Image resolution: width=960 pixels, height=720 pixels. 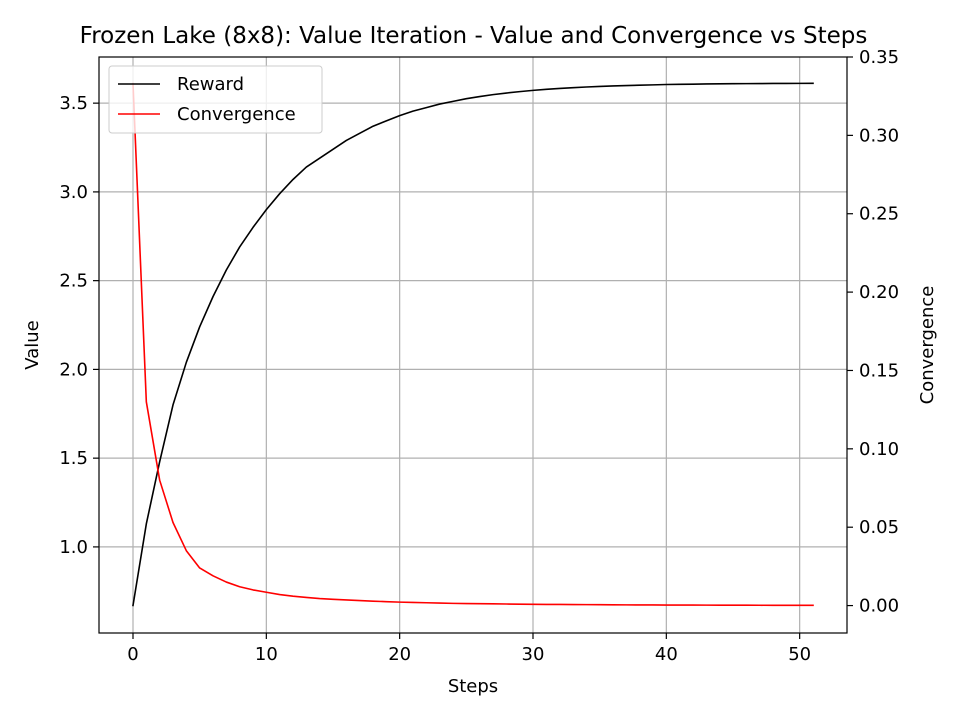 What do you see at coordinates (73, 369) in the screenshot?
I see `y-tick-label: 2.0` at bounding box center [73, 369].